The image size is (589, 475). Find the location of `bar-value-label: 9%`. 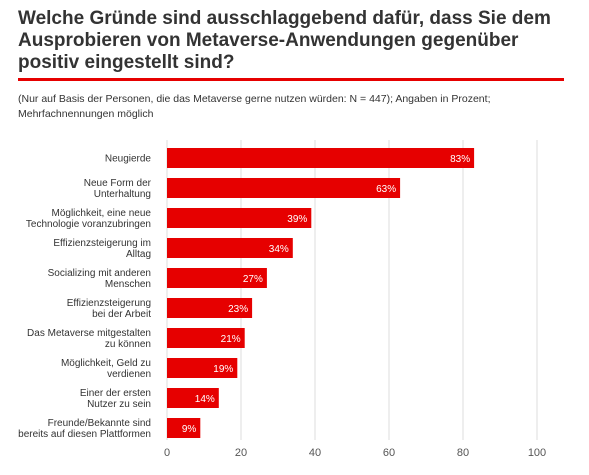

bar-value-label: 9% is located at coordinates (189, 429).